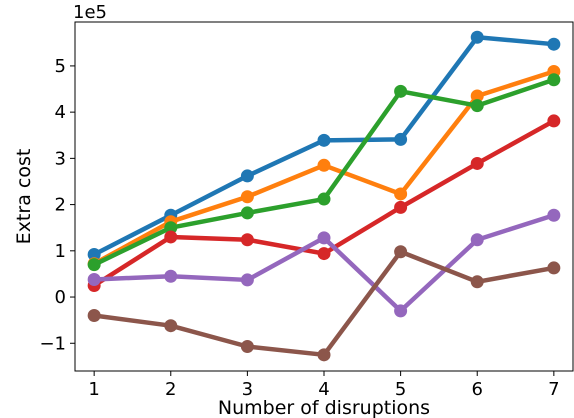 Image resolution: width=574 pixels, height=418 pixels. I want to click on y-axis-ticks: −1 0 1 2 3 4 5, so click(57, 205).